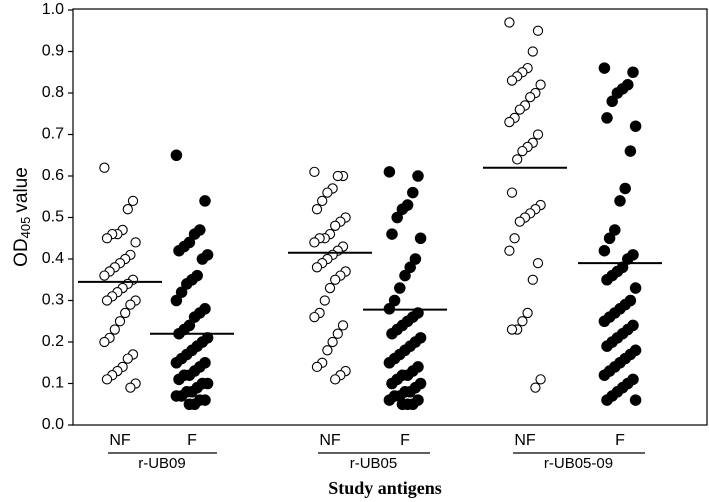 Image resolution: width=709 pixels, height=502 pixels. What do you see at coordinates (53, 175) in the screenshot?
I see `y-tick-label: 0.6` at bounding box center [53, 175].